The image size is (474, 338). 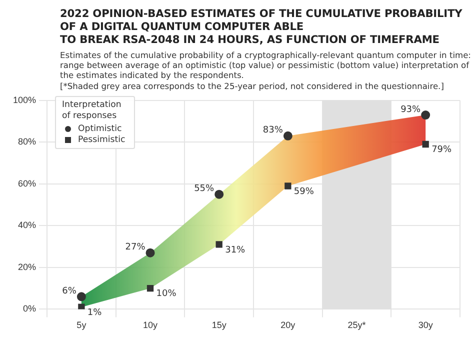 What do you see at coordinates (411, 109) in the screenshot?
I see `data-label: 93%` at bounding box center [411, 109].